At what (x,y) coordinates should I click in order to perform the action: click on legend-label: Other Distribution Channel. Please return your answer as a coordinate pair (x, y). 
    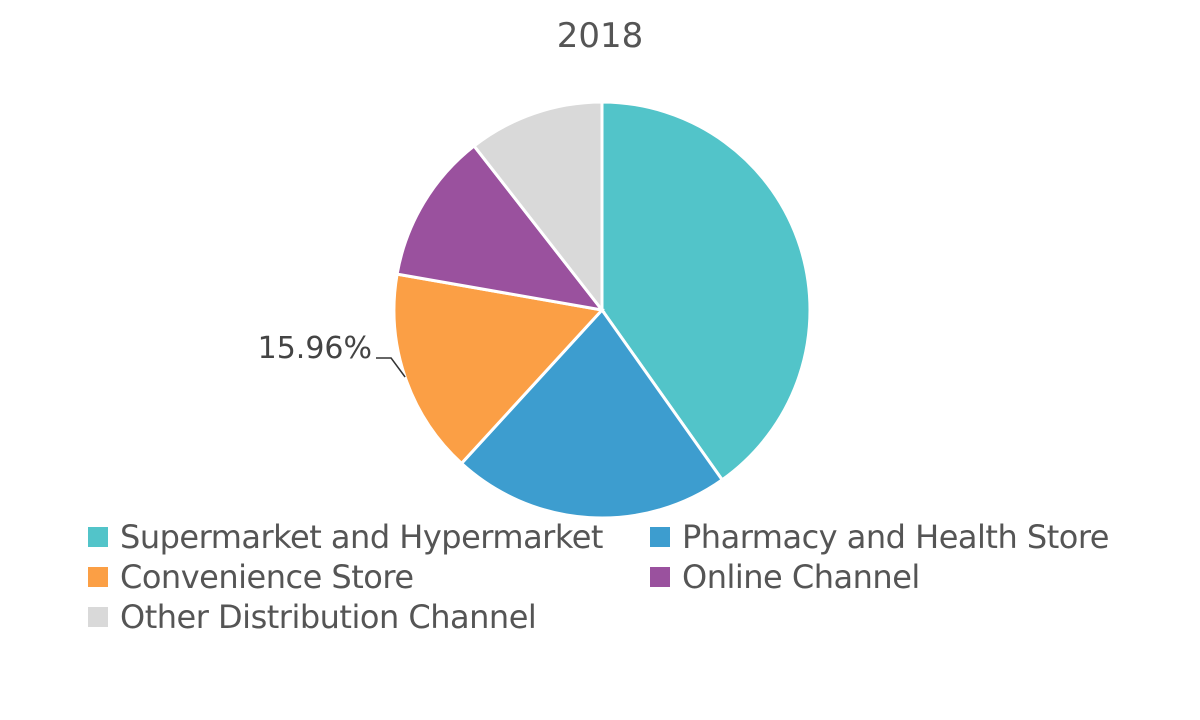
    Looking at the image, I should click on (328, 617).